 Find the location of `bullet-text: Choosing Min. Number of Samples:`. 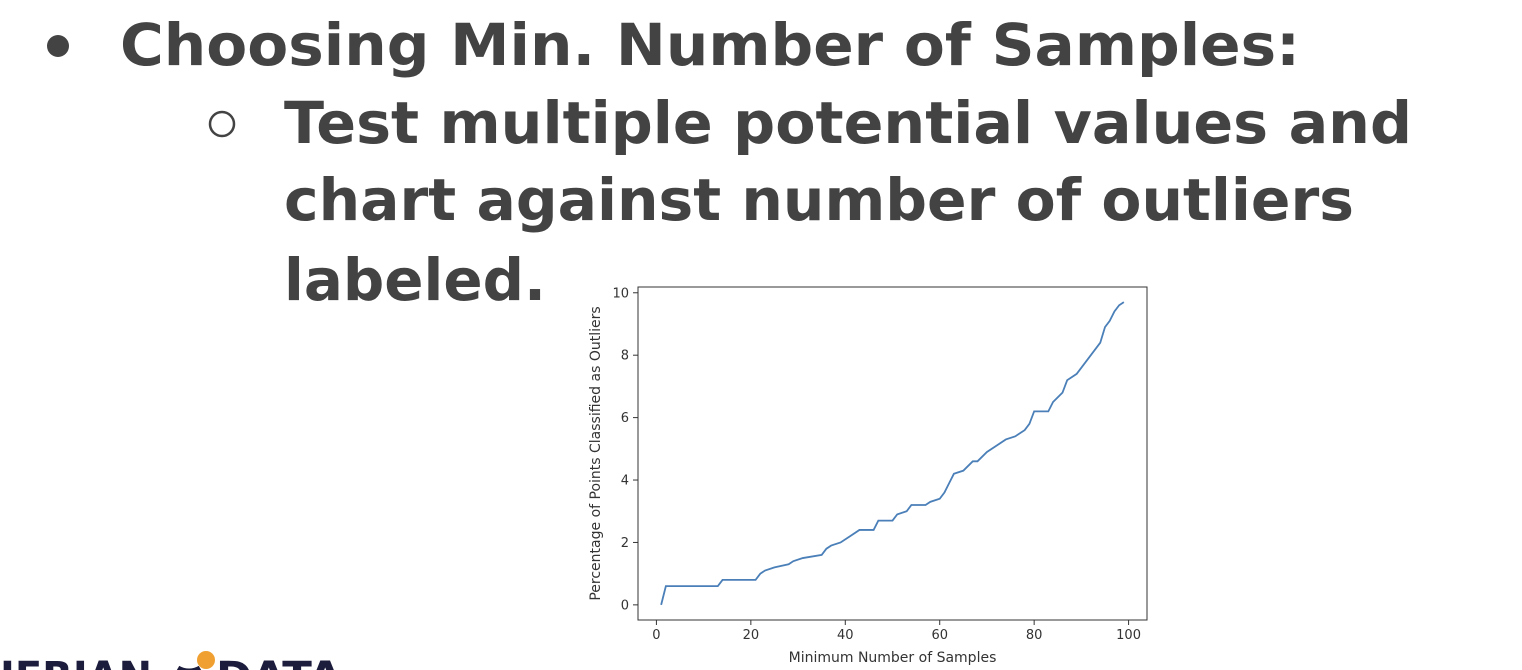

bullet-text: Choosing Min. Number of Samples: is located at coordinates (710, 45).